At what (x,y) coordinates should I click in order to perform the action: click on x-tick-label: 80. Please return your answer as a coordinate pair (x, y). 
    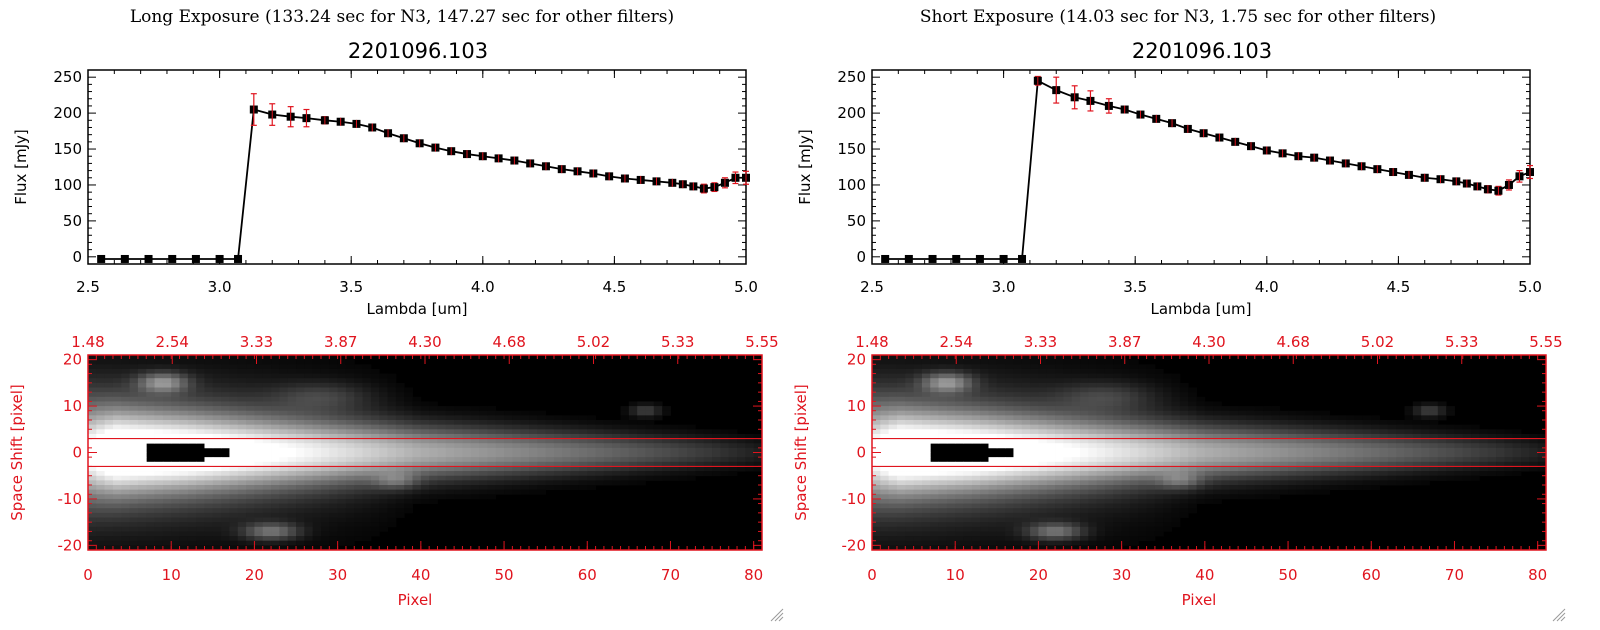
    Looking at the image, I should click on (1537, 575).